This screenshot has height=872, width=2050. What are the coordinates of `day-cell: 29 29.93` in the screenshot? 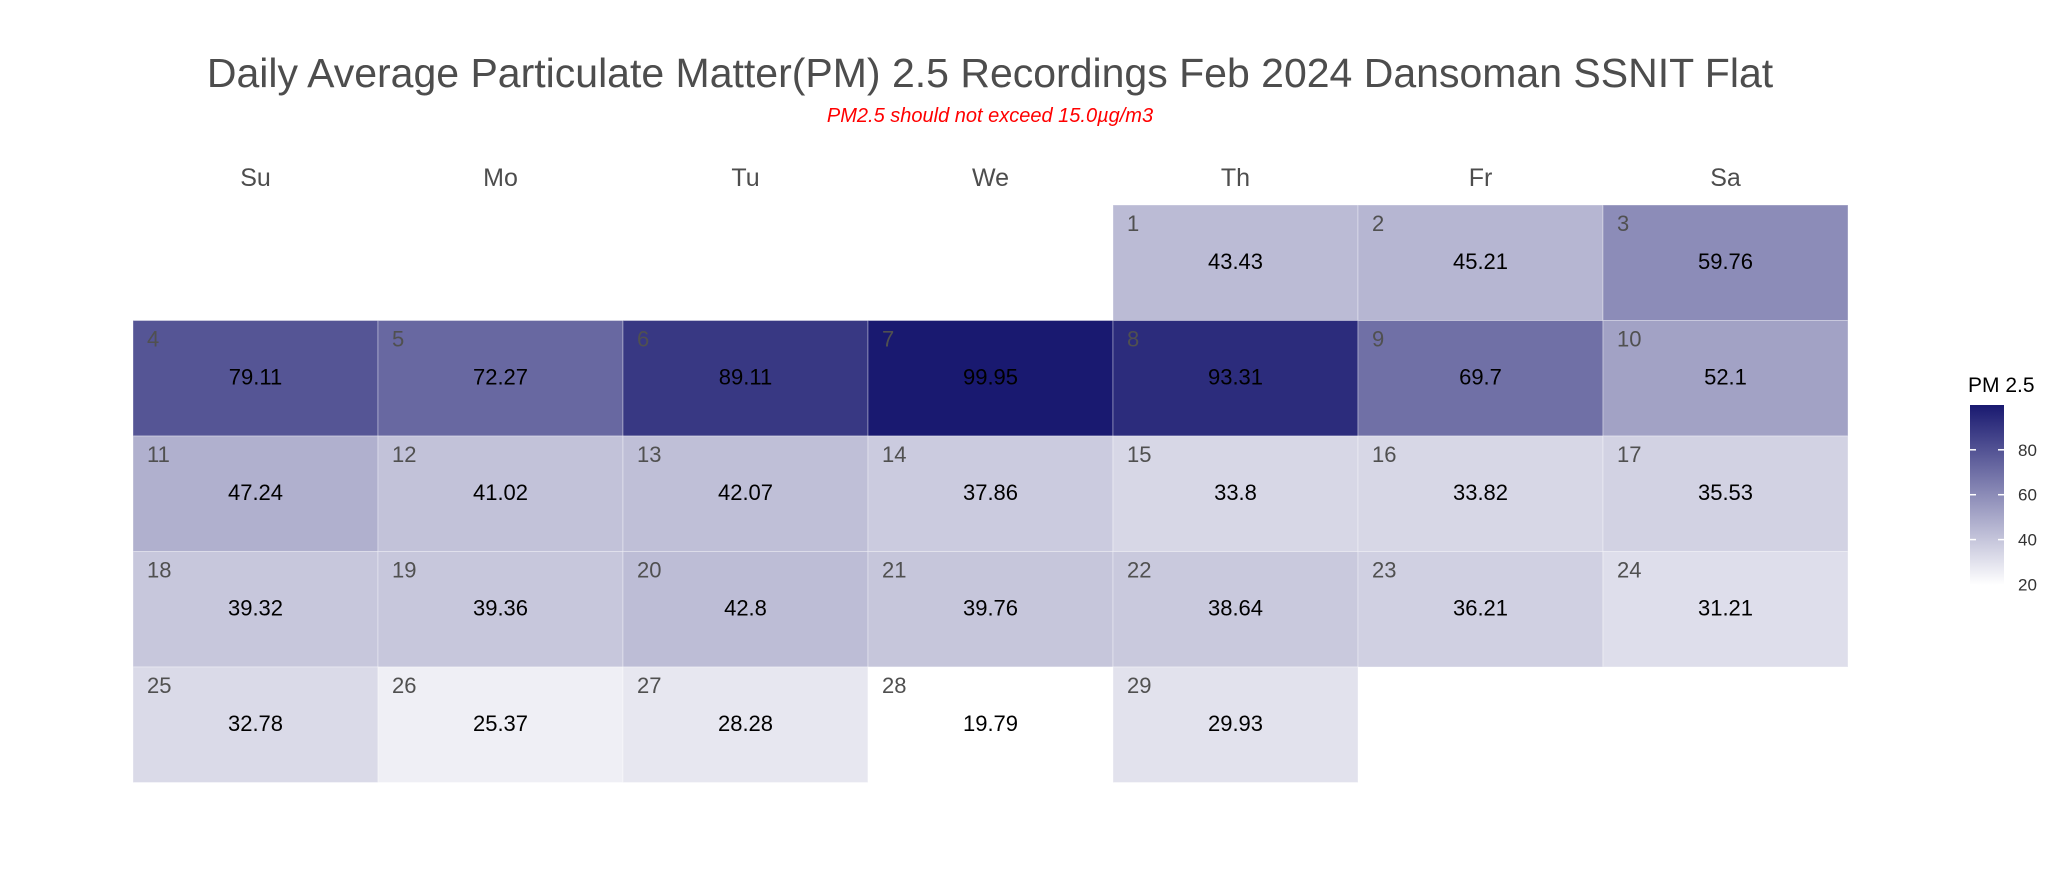 It's located at (1235, 724).